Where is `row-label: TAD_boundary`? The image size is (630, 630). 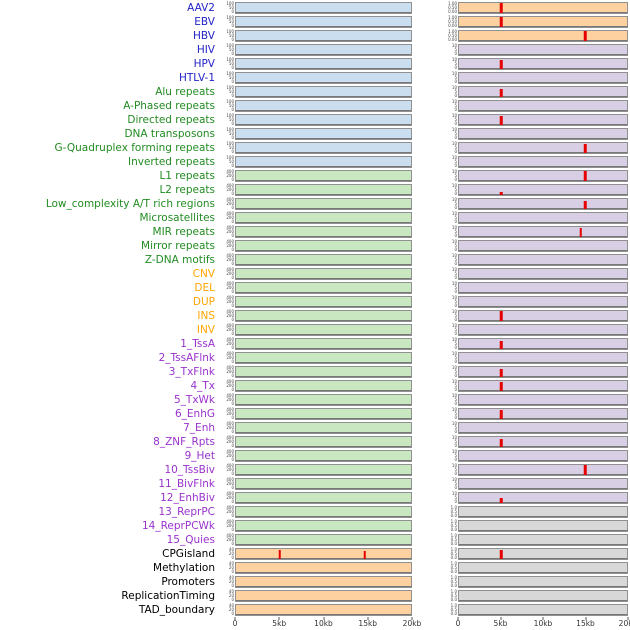 row-label: TAD_boundary is located at coordinates (176, 609).